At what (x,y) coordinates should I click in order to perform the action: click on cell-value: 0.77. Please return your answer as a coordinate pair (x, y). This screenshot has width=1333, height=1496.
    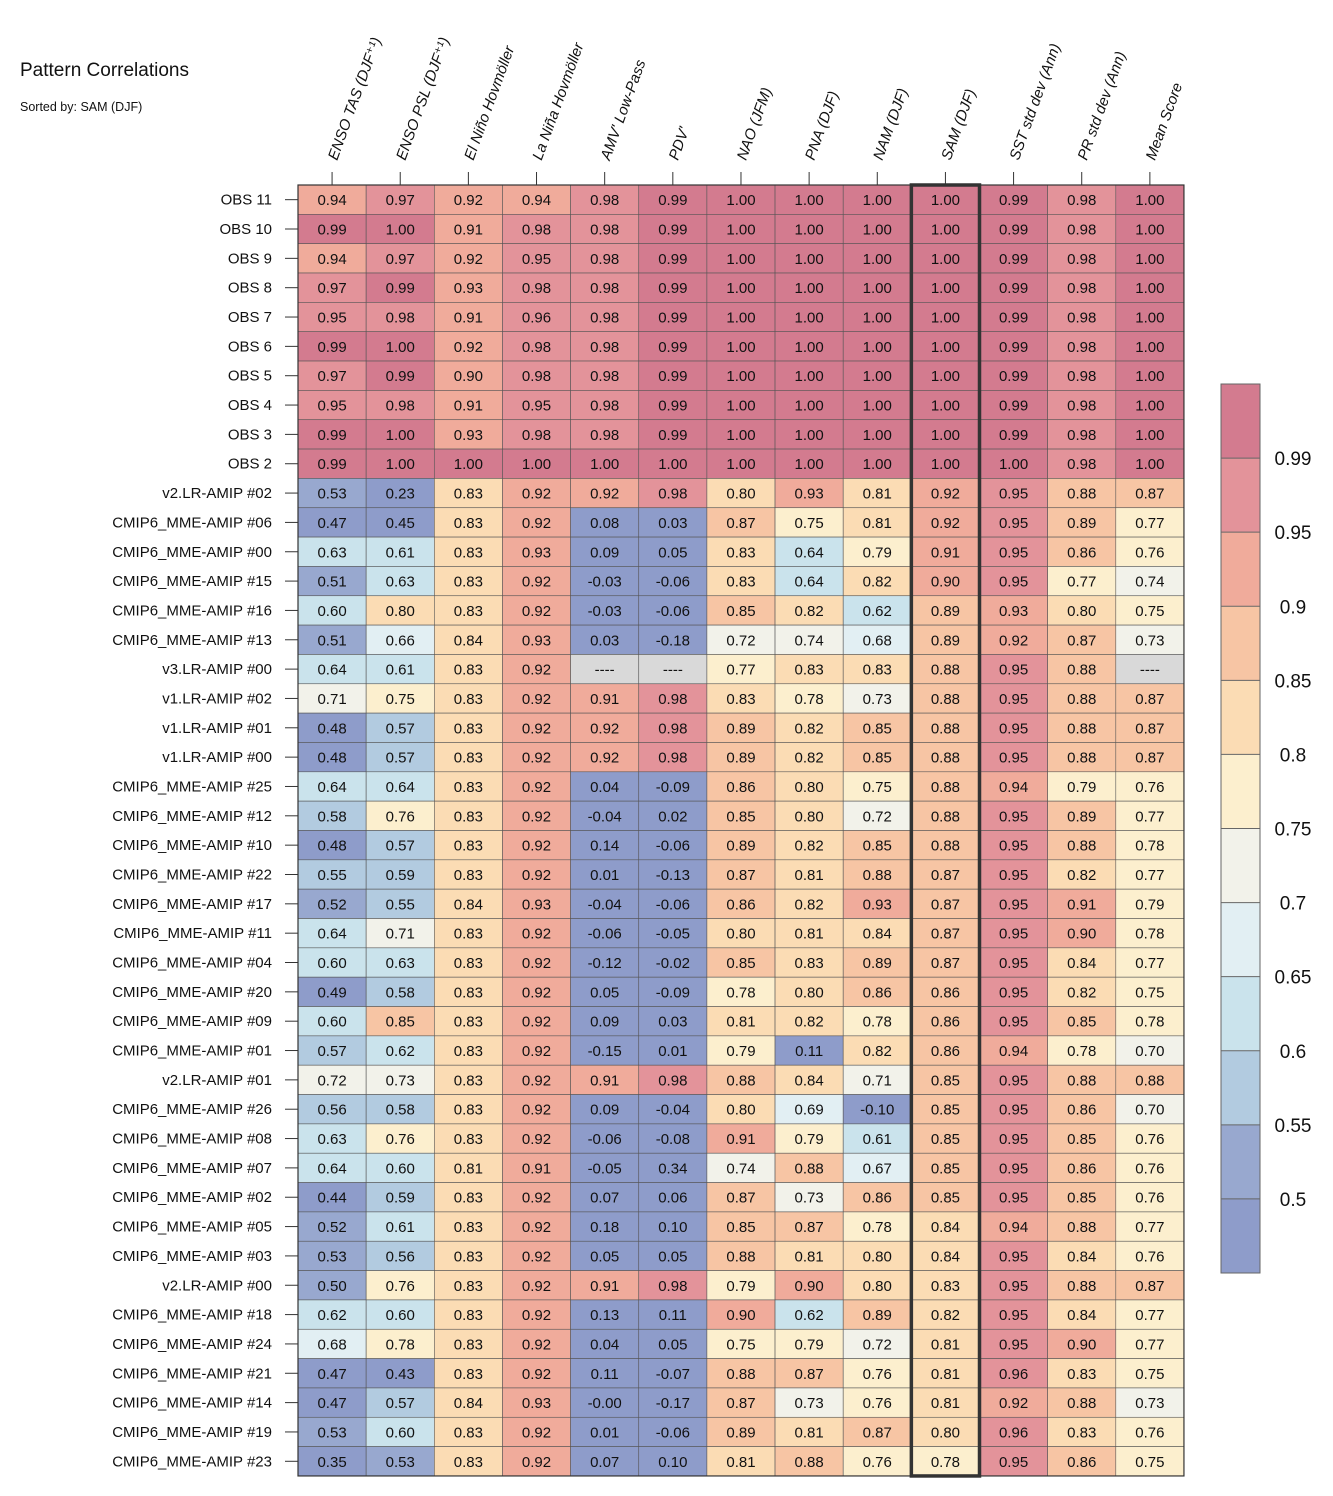
    Looking at the image, I should click on (1149, 875).